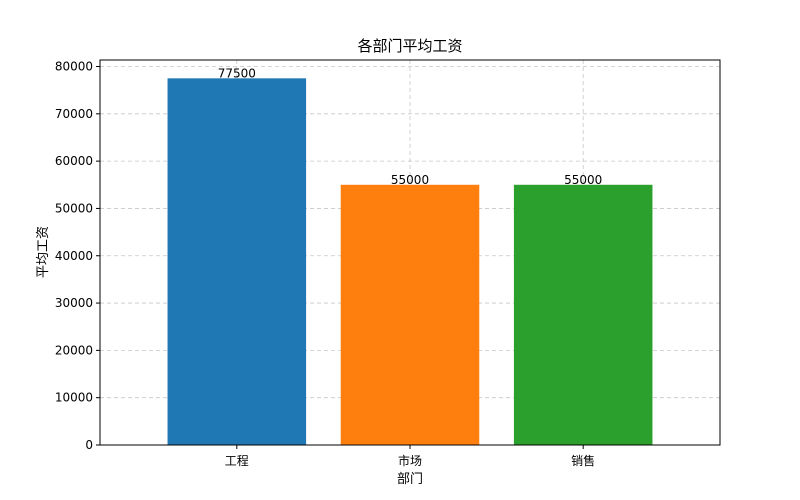 This screenshot has height=500, width=800. Describe the element at coordinates (410, 479) in the screenshot. I see `x-axis-title: 部门` at that location.